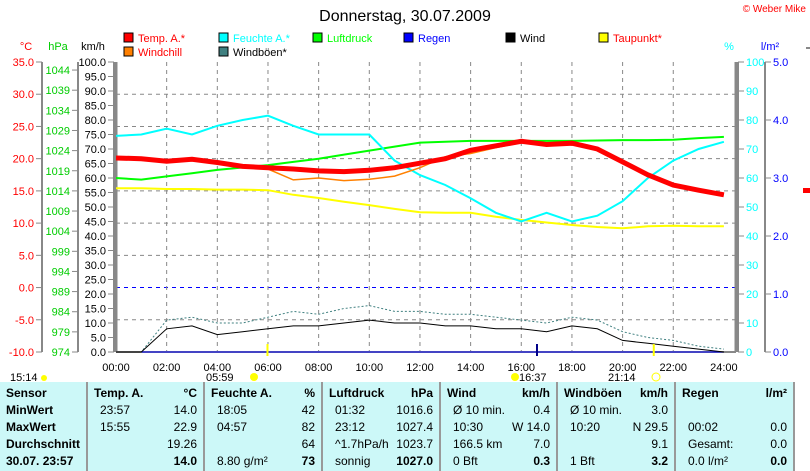 The width and height of the screenshot is (810, 471). What do you see at coordinates (95, 281) in the screenshot?
I see `wind-axis-tick-label: 25.0` at bounding box center [95, 281].